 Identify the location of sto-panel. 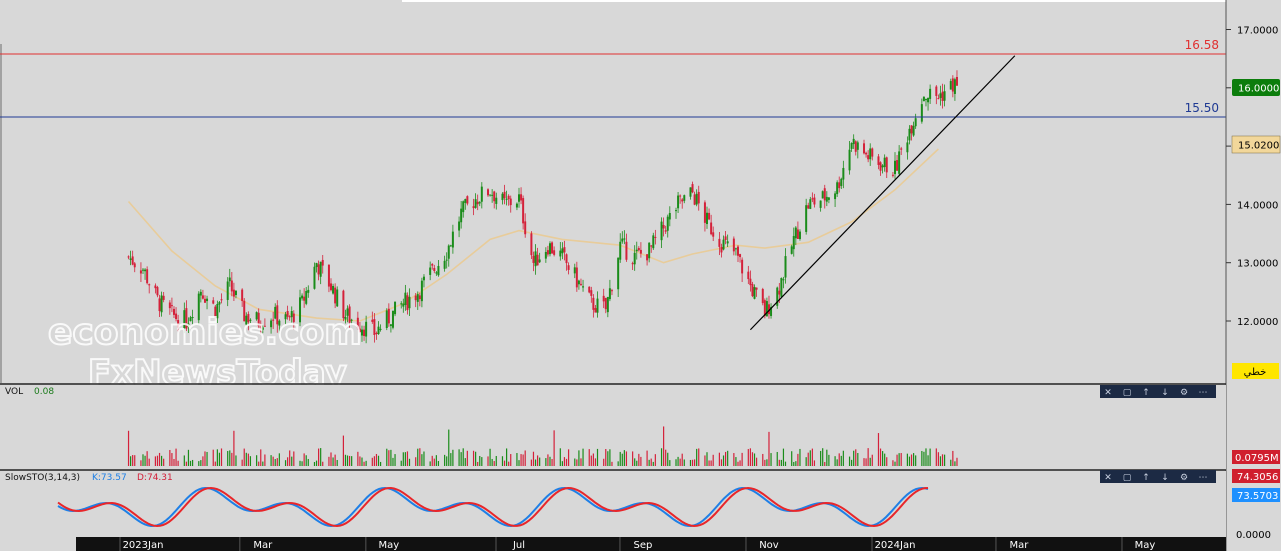
(613, 504).